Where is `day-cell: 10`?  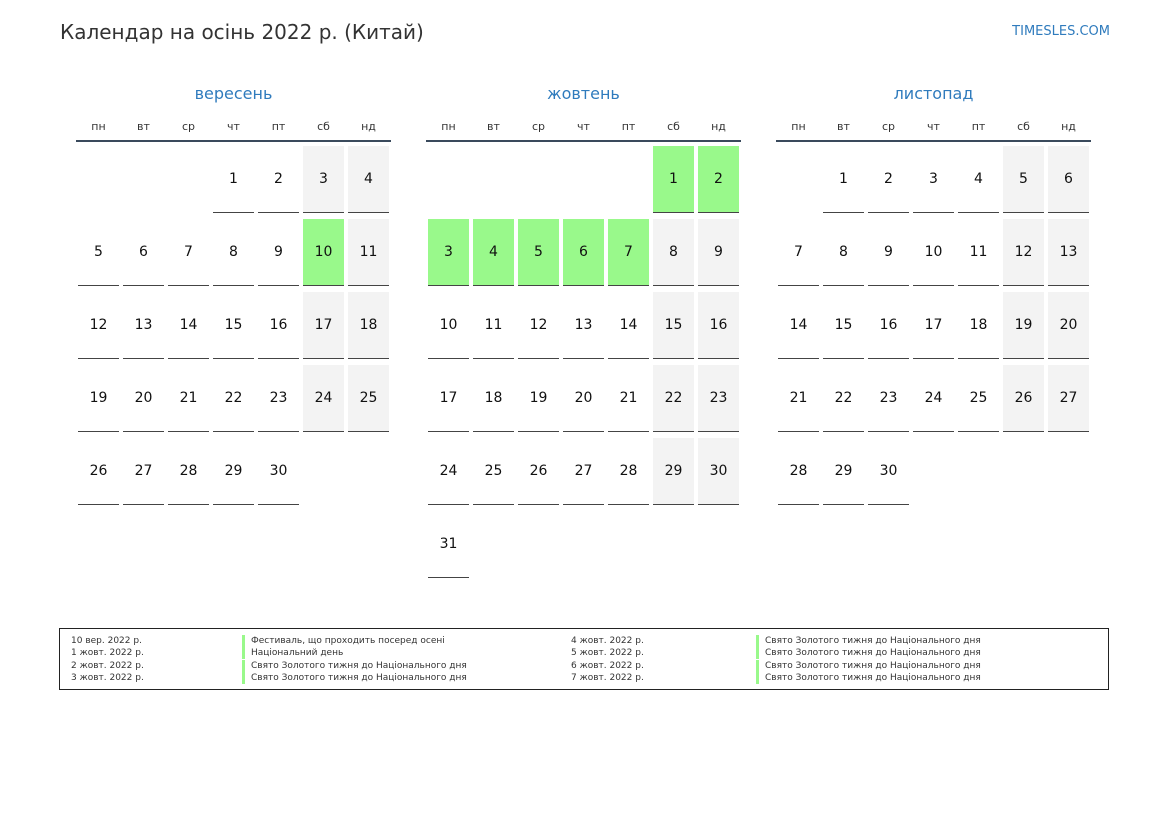 day-cell: 10 is located at coordinates (448, 325).